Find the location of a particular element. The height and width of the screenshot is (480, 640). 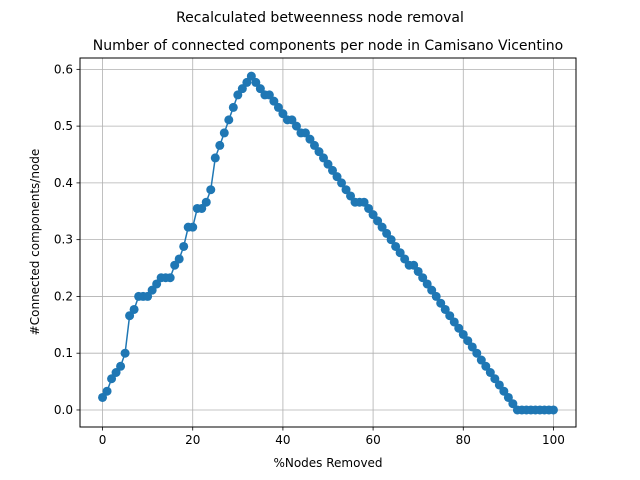

chart-suptitle: Recalculated betweenness node removal is located at coordinates (320, 18).